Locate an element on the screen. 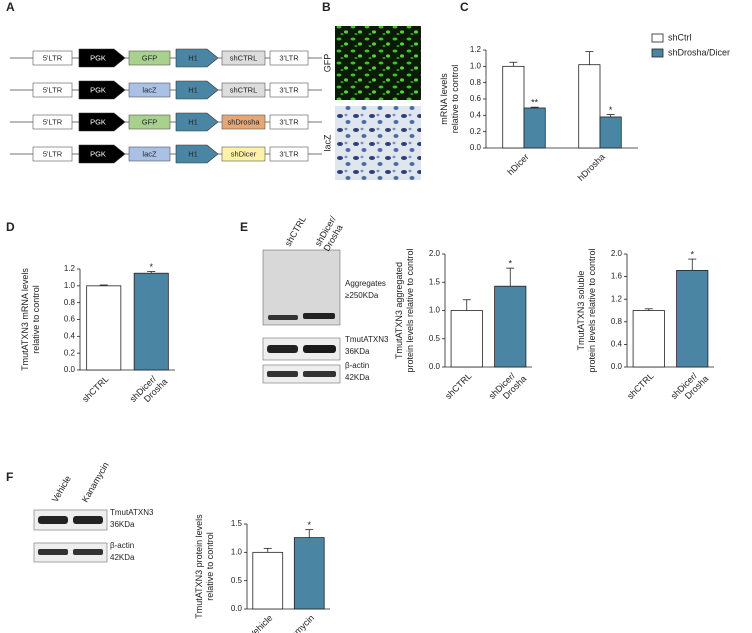 This screenshot has height=633, width=752. lane-label-line: shCTRL is located at coordinates (295, 232).